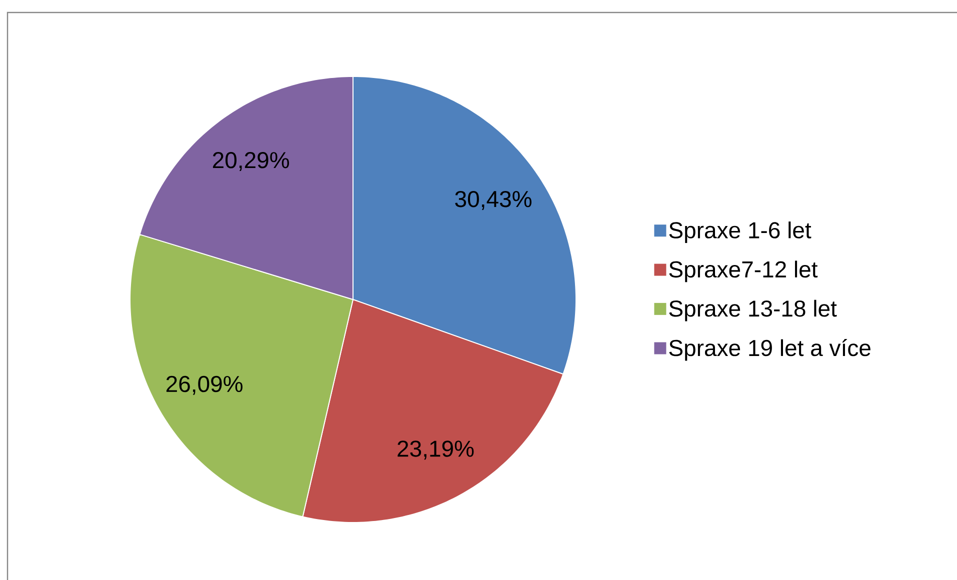  I want to click on data-label: 23,19%, so click(436, 450).